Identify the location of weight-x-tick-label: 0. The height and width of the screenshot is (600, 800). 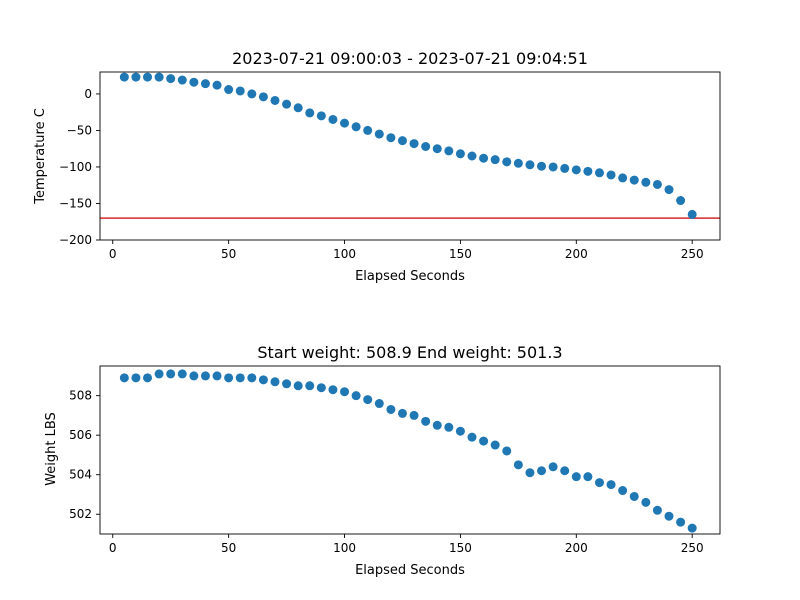
(113, 548).